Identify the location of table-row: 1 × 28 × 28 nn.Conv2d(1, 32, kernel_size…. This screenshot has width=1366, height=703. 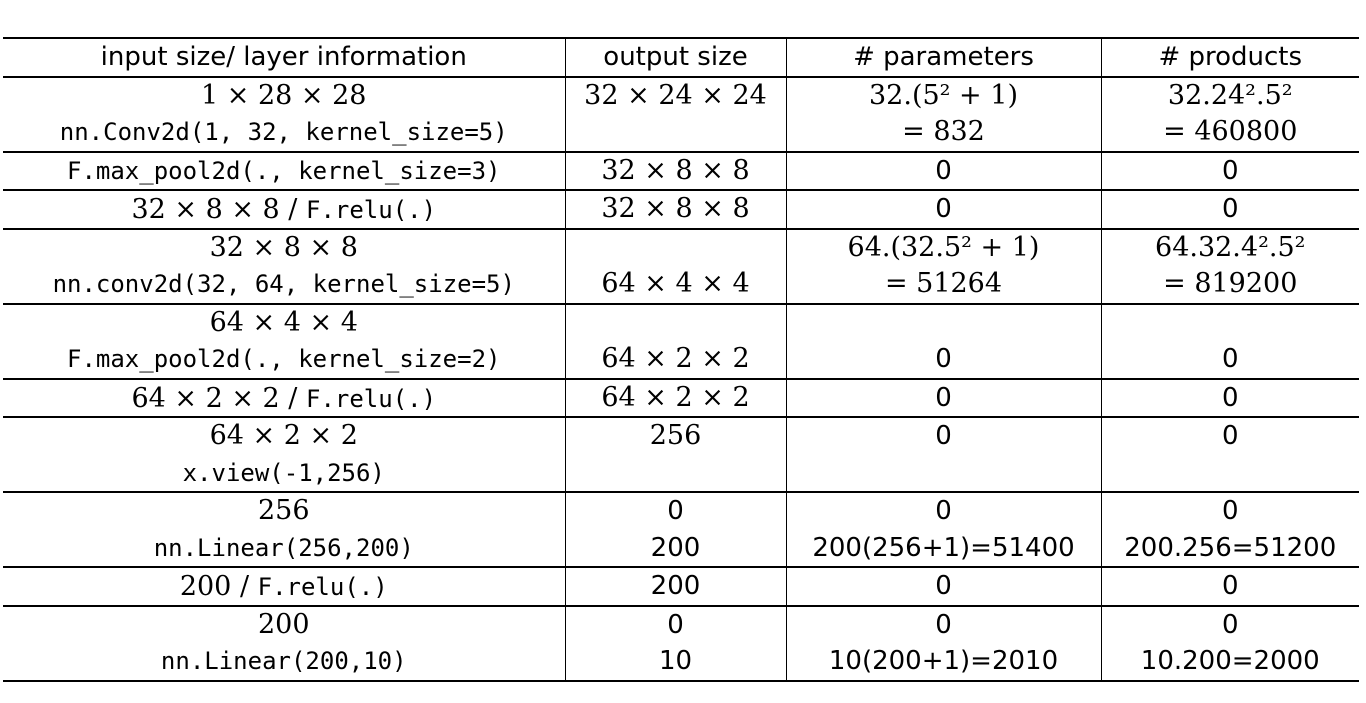
(681, 114).